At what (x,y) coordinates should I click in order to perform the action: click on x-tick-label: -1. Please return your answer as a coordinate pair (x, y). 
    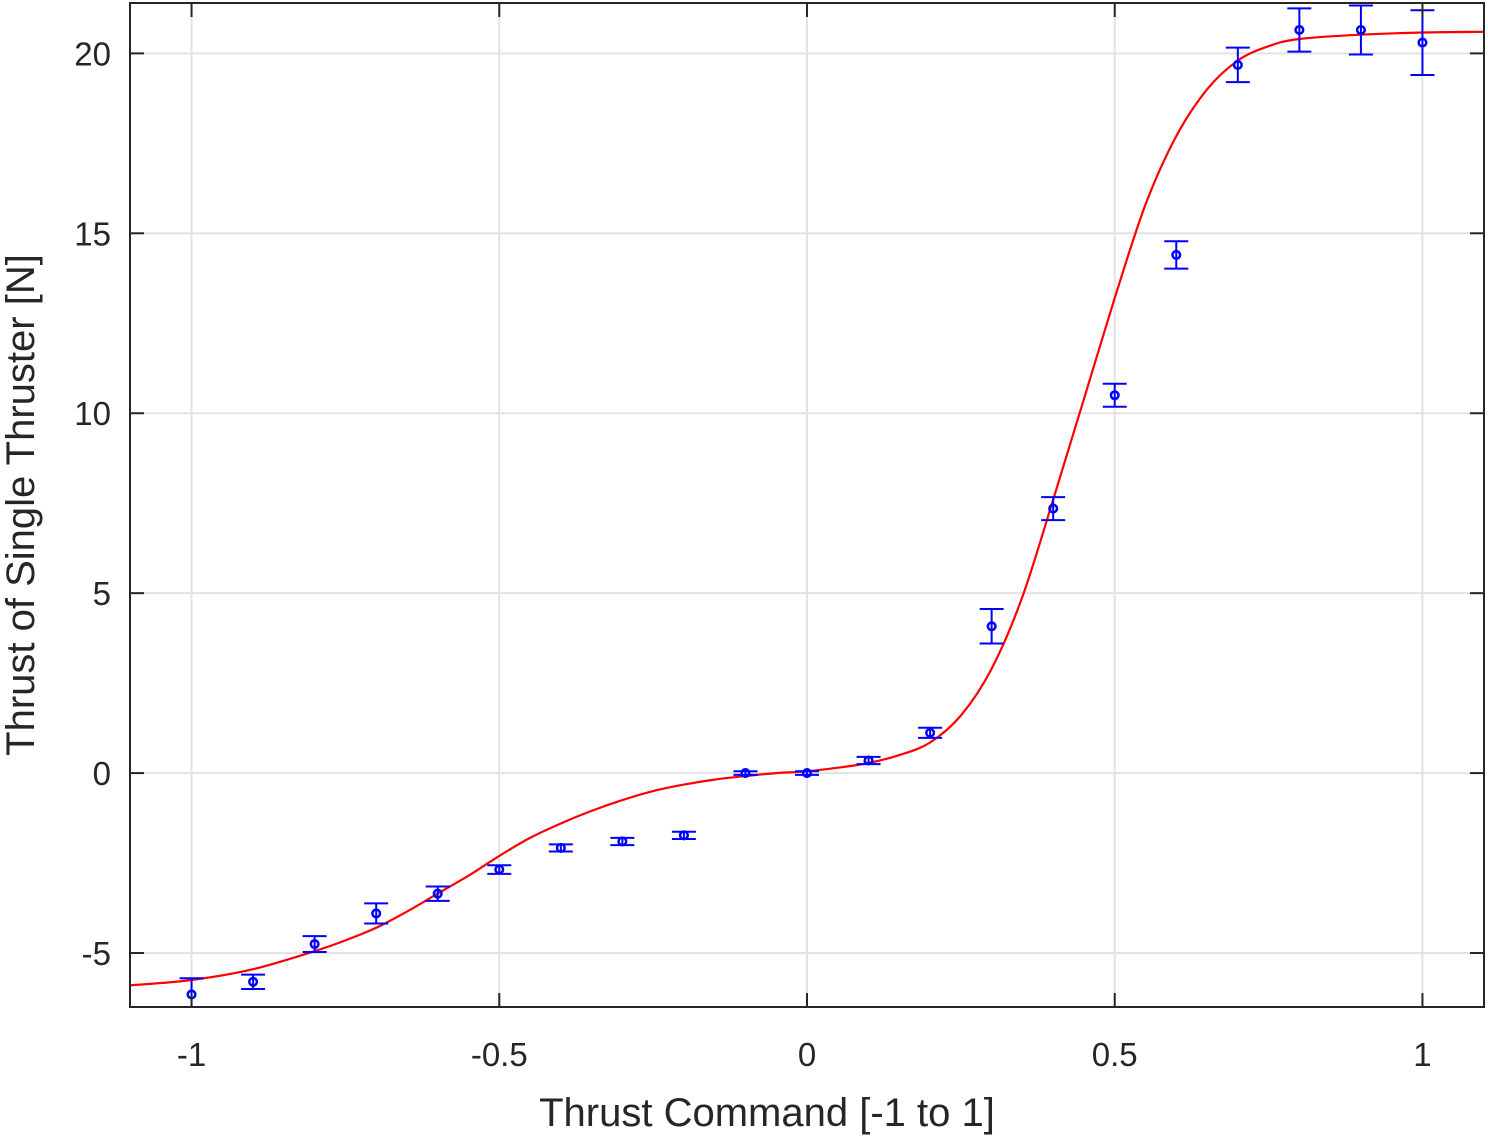
    Looking at the image, I should click on (191, 1054).